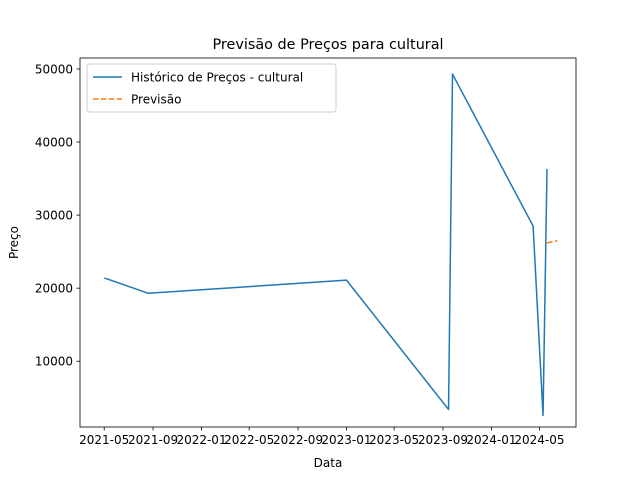  I want to click on legend-label: Previsão, so click(156, 100).